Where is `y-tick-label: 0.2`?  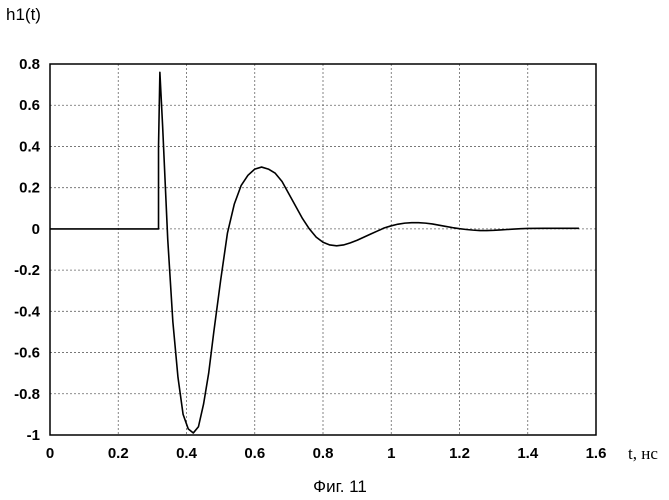 y-tick-label: 0.2 is located at coordinates (29, 188).